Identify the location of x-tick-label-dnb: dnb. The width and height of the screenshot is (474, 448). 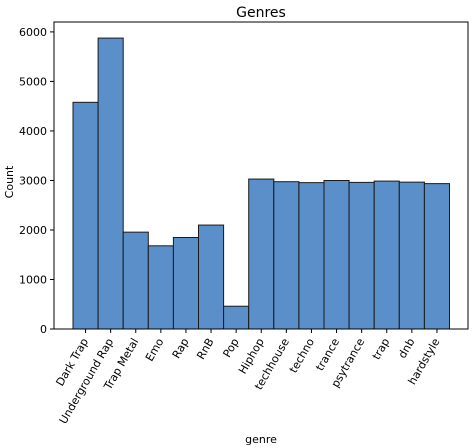
(407, 348).